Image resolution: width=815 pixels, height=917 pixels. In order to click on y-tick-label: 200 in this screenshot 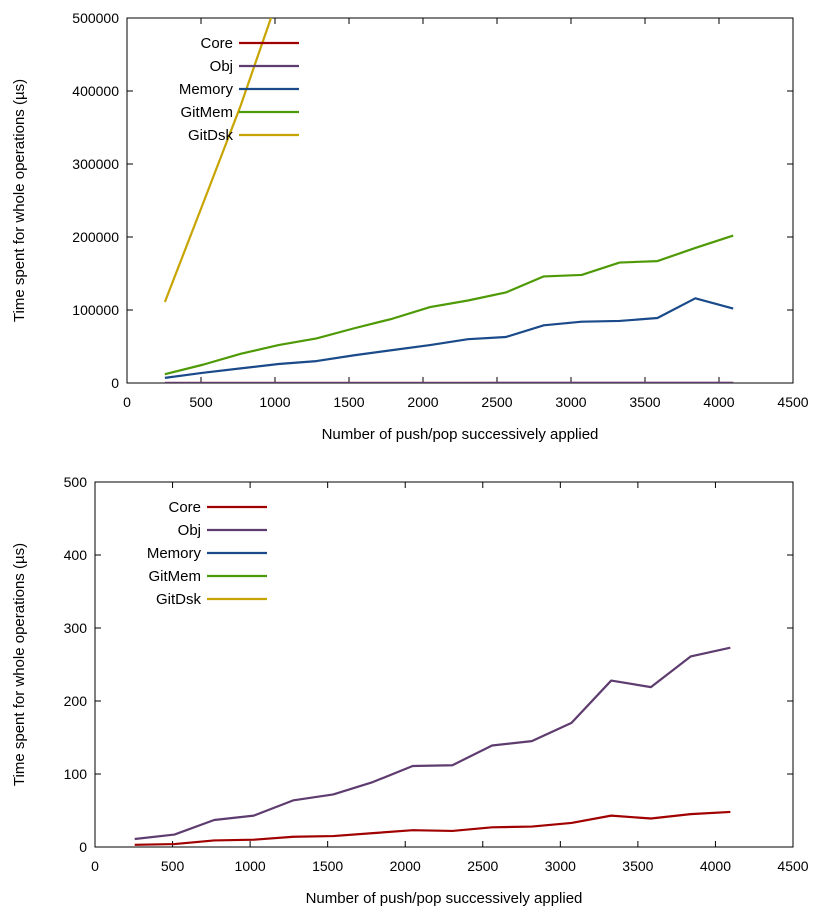, I will do `click(76, 701)`.